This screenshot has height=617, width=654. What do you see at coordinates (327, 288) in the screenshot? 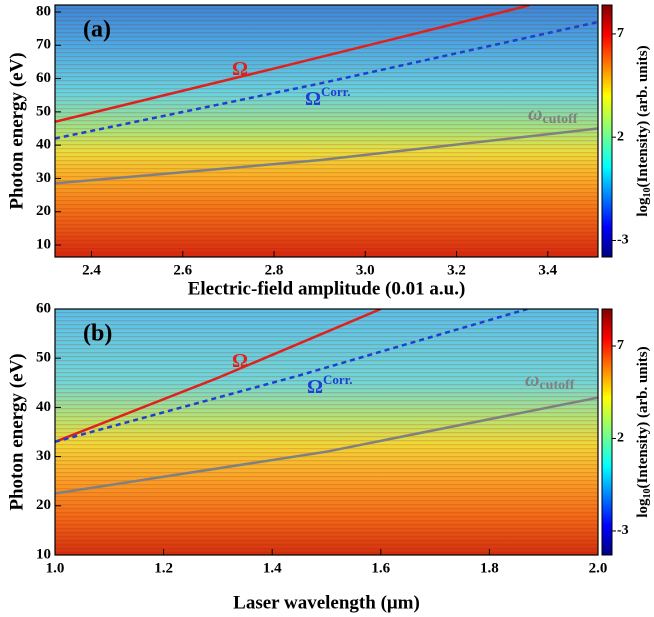
I see `x-axis-title: Electric-field amplitude (0.01 a.u.)` at bounding box center [327, 288].